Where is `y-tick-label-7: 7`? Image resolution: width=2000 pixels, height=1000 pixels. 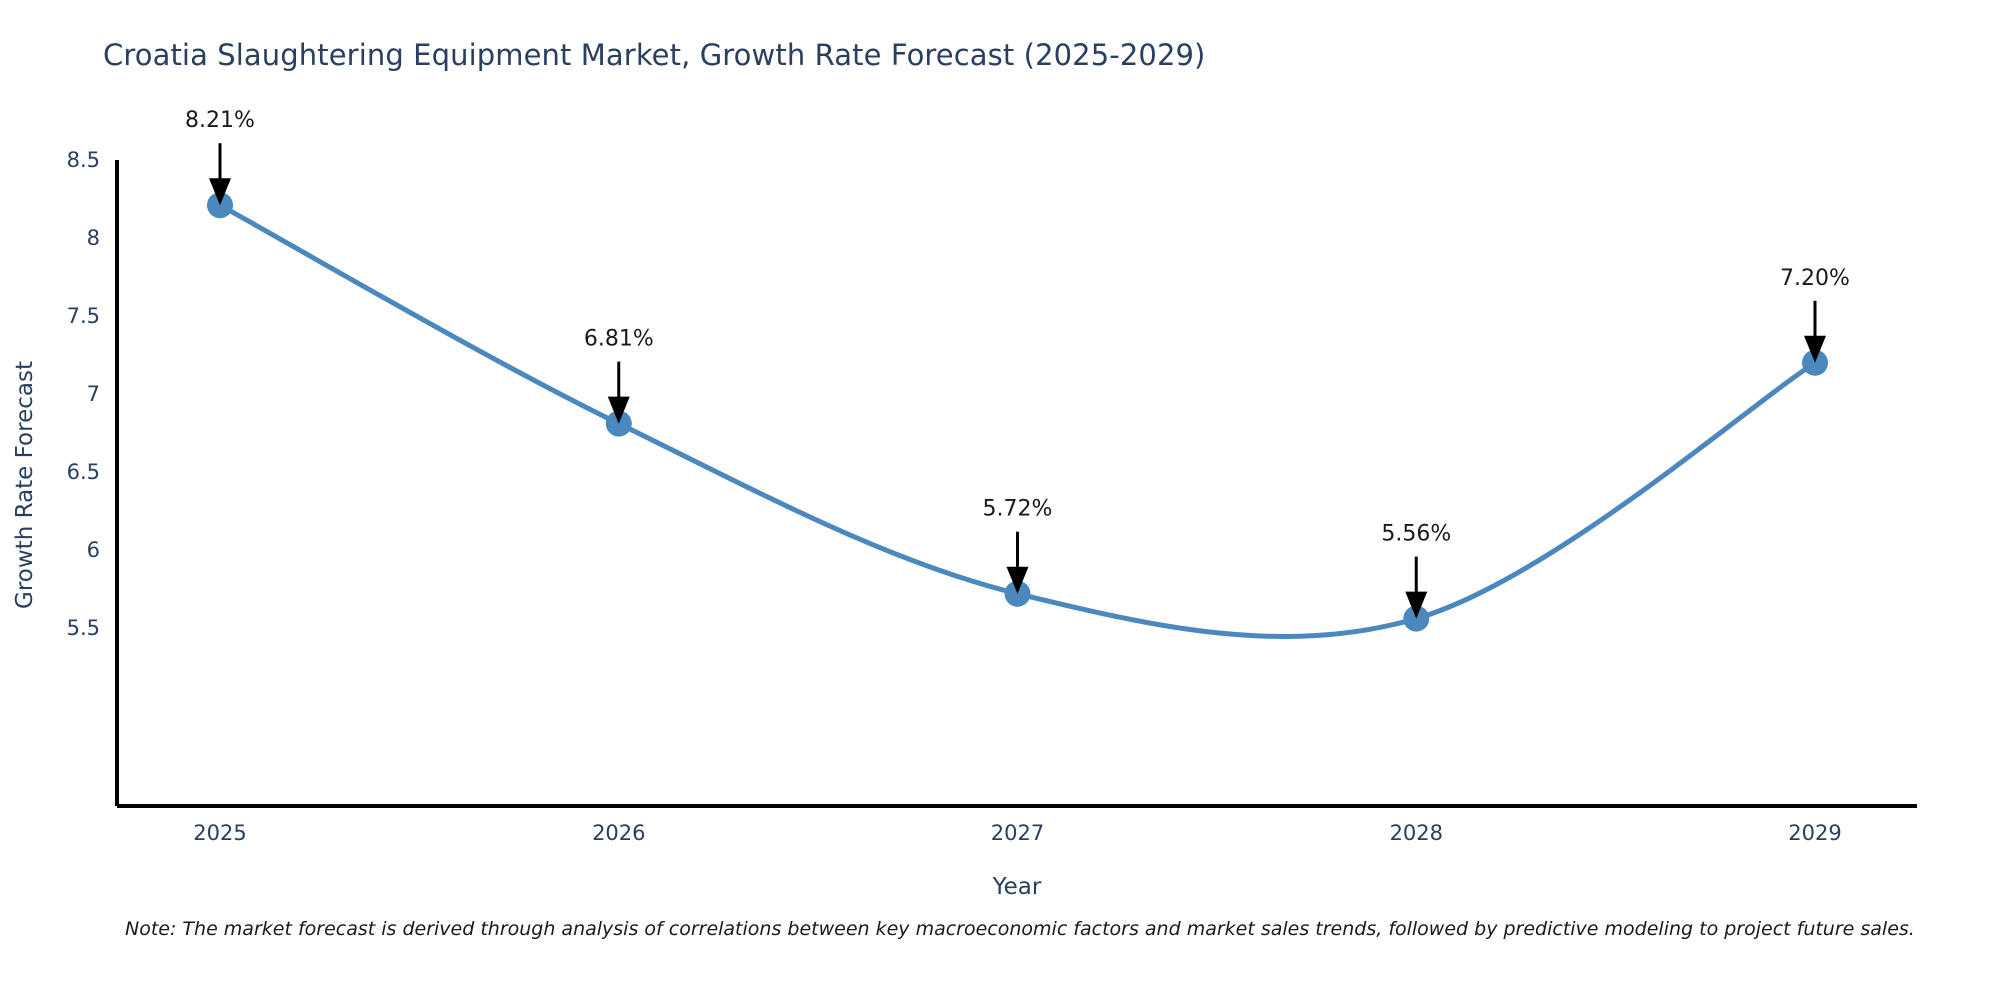
y-tick-label-7: 7 is located at coordinates (93, 394).